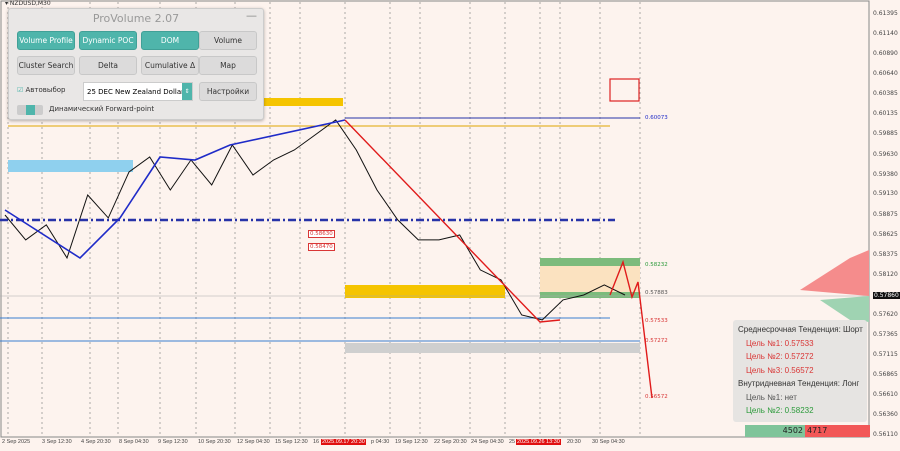 The image size is (900, 451). I want to click on minimize-button: —, so click(251, 15).